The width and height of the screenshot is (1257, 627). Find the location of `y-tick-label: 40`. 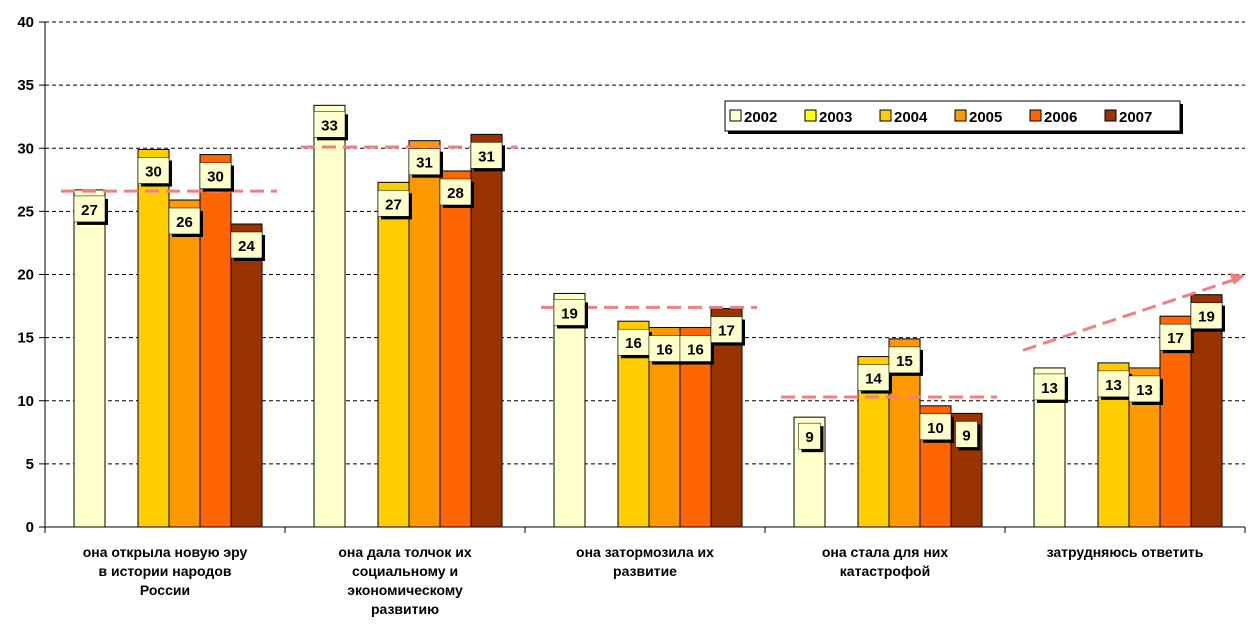

y-tick-label: 40 is located at coordinates (25, 22).